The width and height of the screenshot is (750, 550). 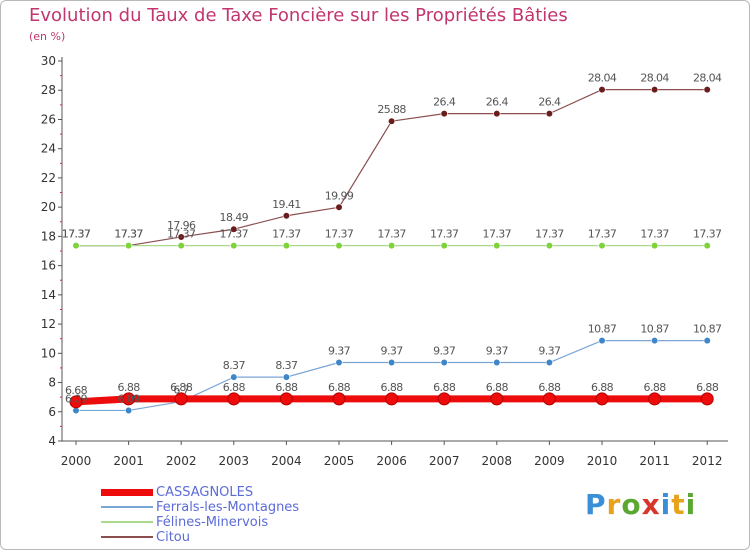 I want to click on legend-label: CASSAGNOLES, so click(x=205, y=492).